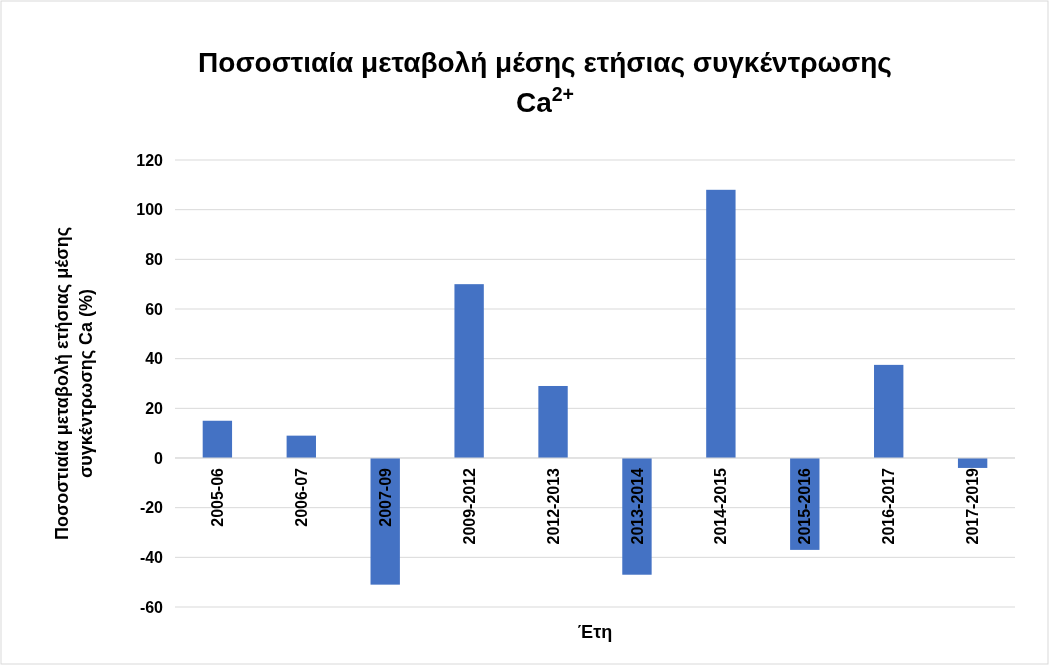  What do you see at coordinates (159, 458) in the screenshot?
I see `y-tick-label: 0` at bounding box center [159, 458].